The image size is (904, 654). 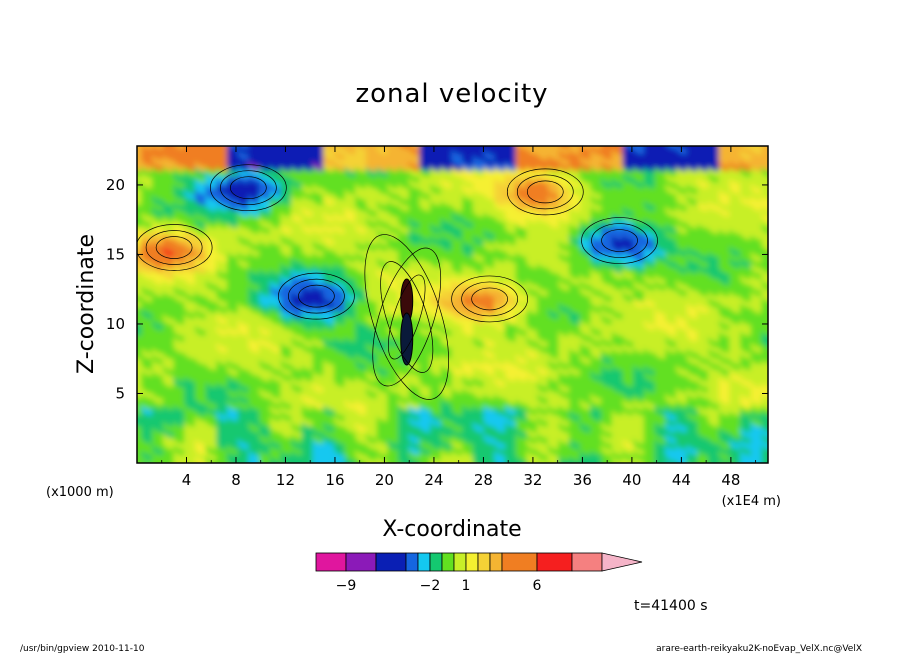 I want to click on y-tick-label: 20, so click(x=115, y=185).